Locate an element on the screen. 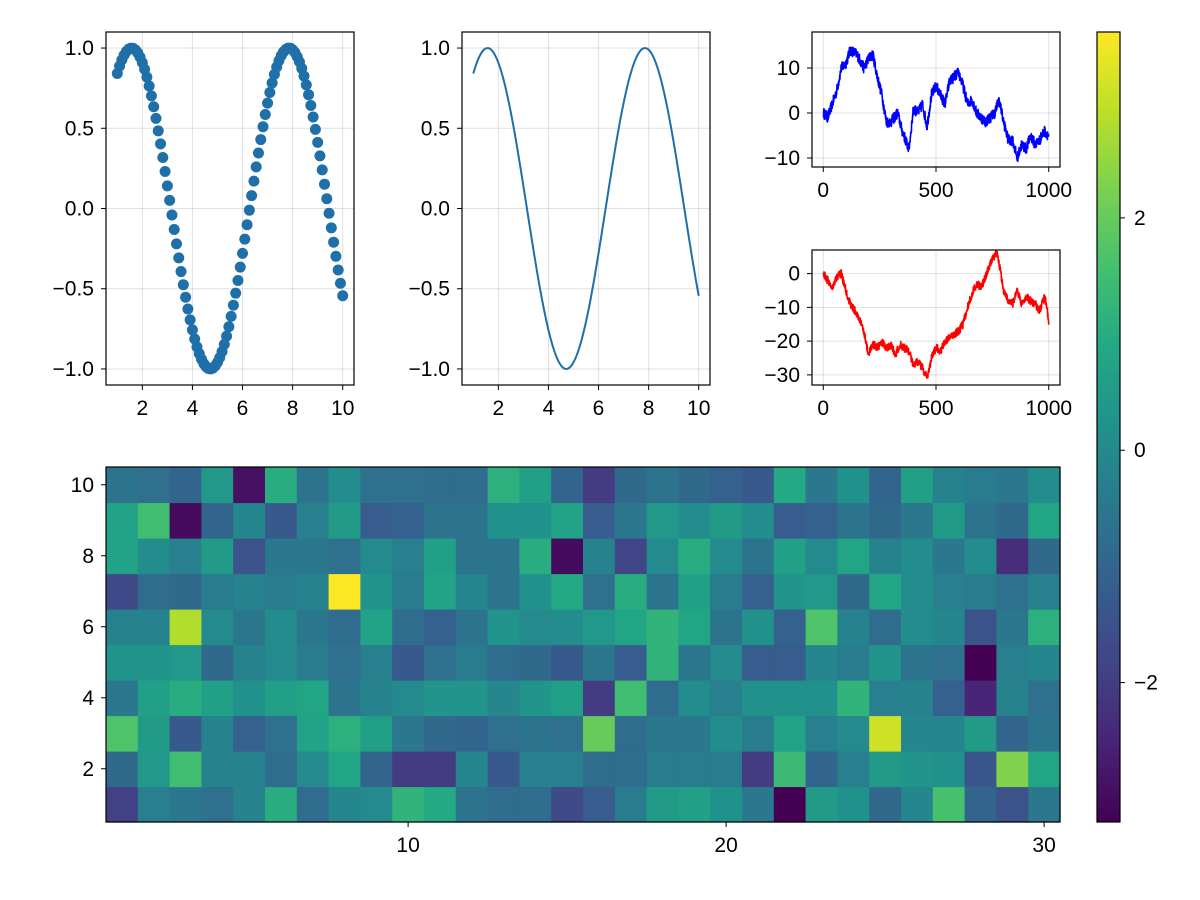 This screenshot has height=900, width=1200. sine-line is located at coordinates (586, 208).